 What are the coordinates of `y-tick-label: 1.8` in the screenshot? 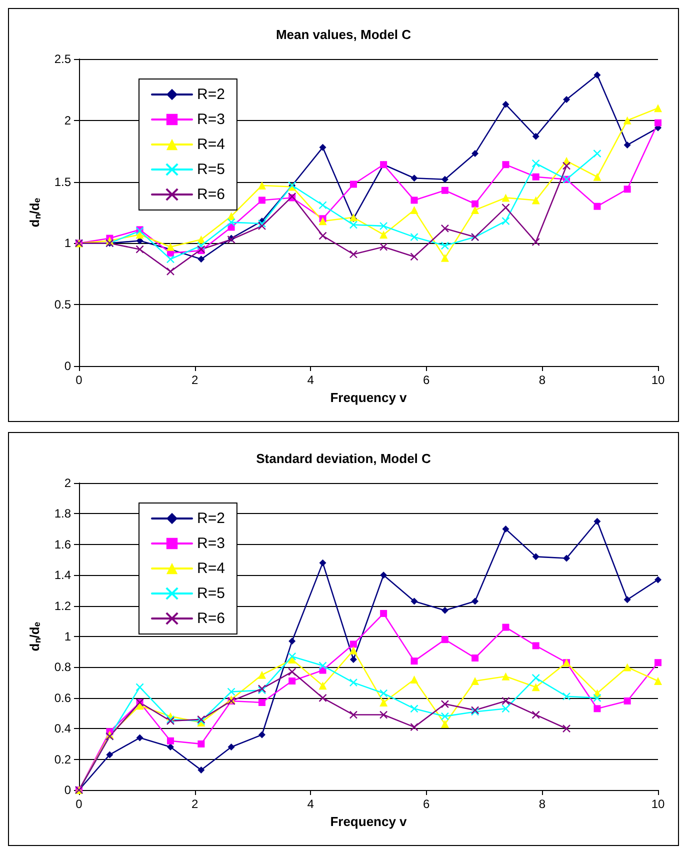 It's located at (63, 513).